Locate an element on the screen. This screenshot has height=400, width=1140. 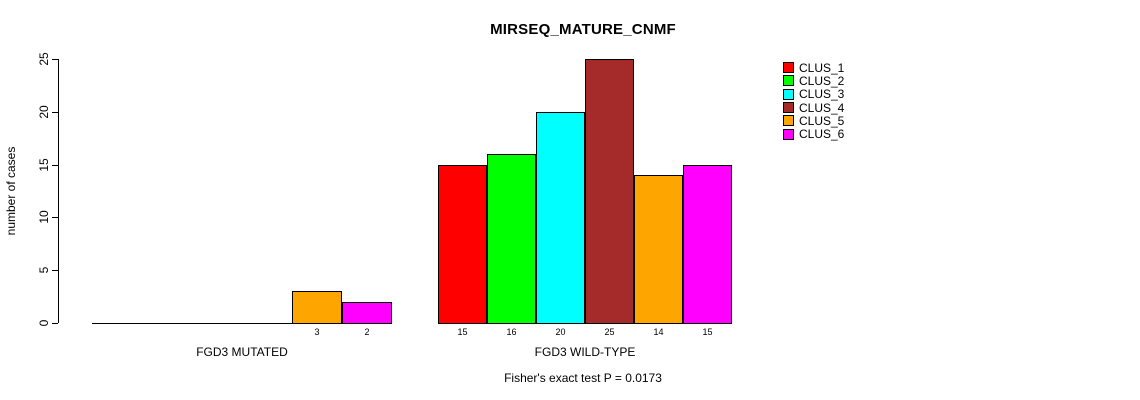
y-tick-label: 25 is located at coordinates (44, 59).